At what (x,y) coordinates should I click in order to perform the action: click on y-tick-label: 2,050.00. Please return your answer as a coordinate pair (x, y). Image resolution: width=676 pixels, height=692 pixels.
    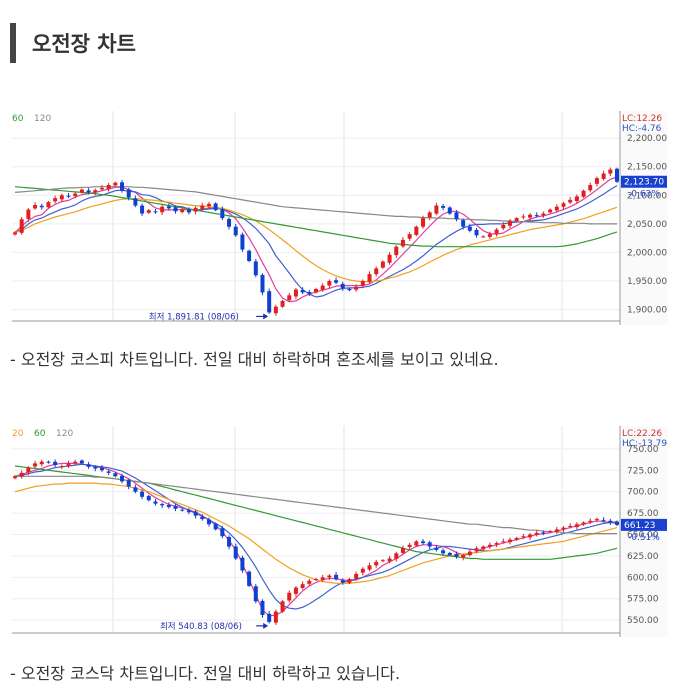
    Looking at the image, I should click on (647, 225).